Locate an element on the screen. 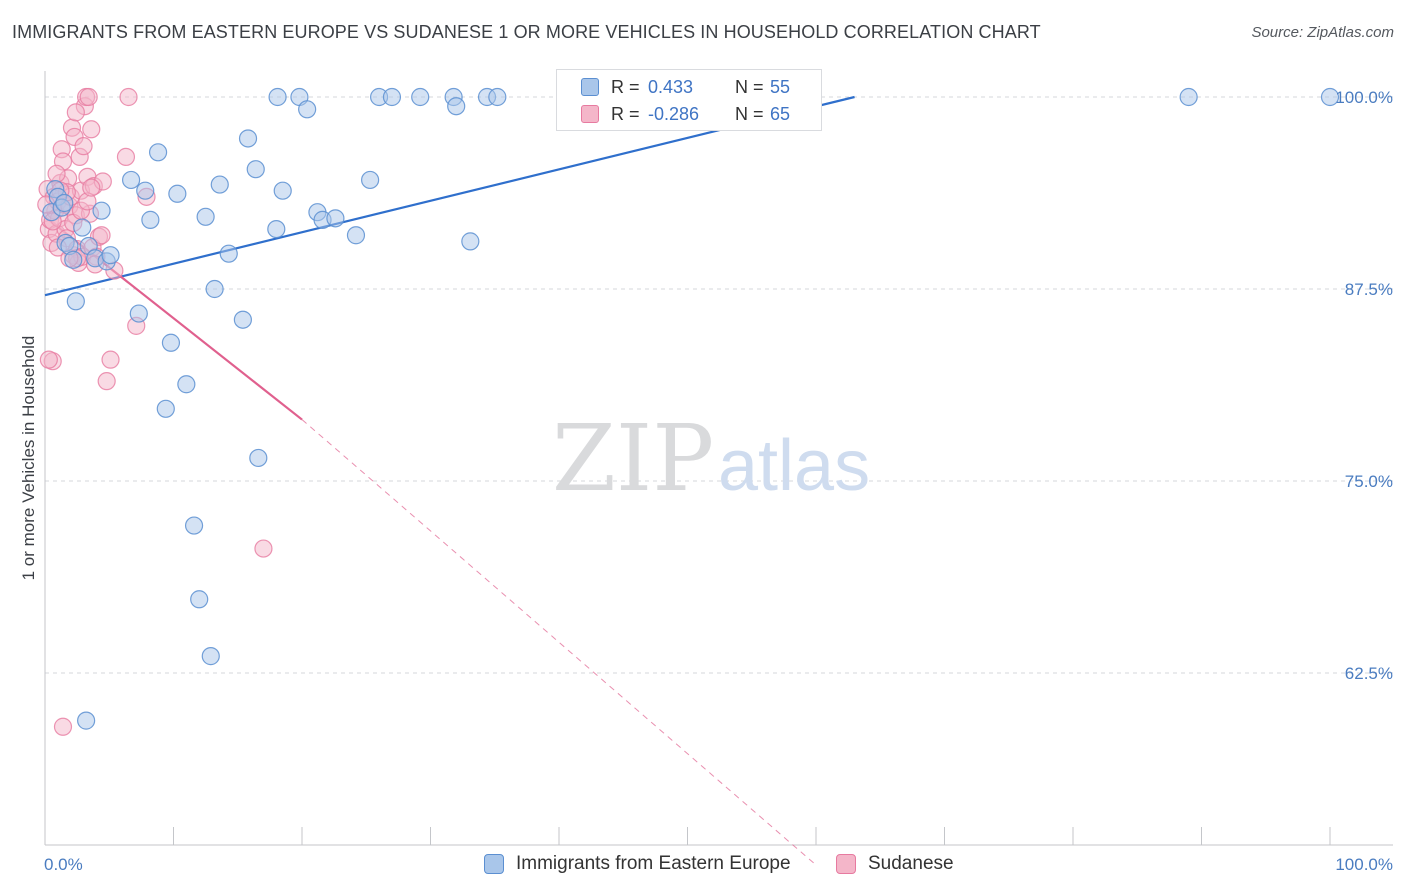  legend-n-value: 55 is located at coordinates (780, 87).